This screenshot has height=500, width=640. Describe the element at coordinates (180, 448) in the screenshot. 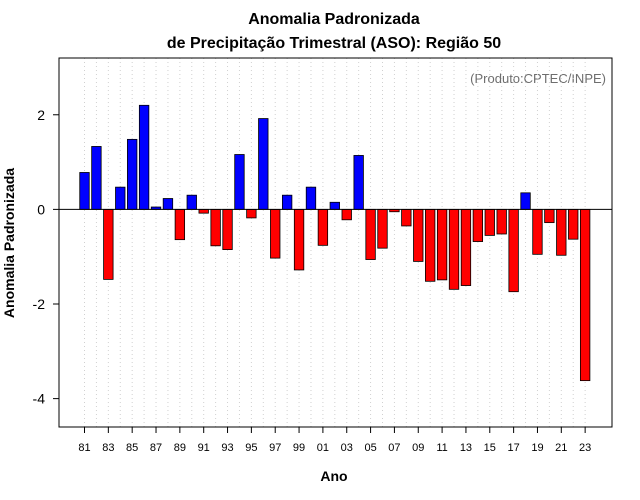

I see `x-tick-label: 89` at that location.